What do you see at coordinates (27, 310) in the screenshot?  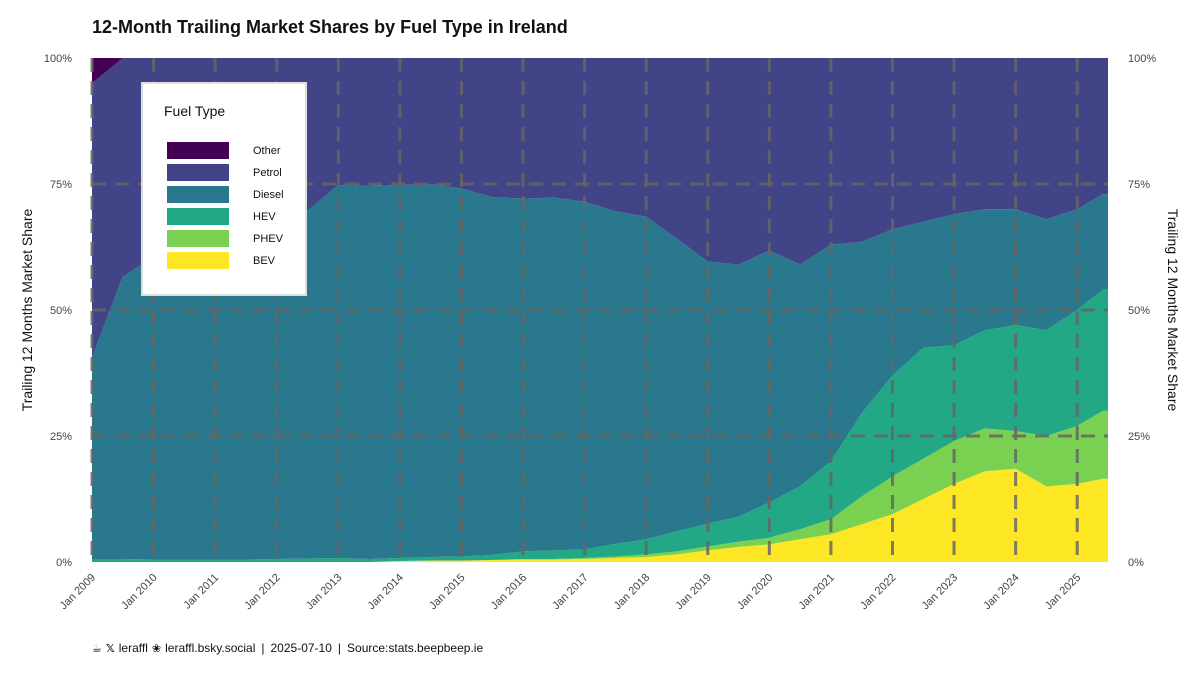 I see `y-axis-title-left: Trailing 12 Months Market Share` at bounding box center [27, 310].